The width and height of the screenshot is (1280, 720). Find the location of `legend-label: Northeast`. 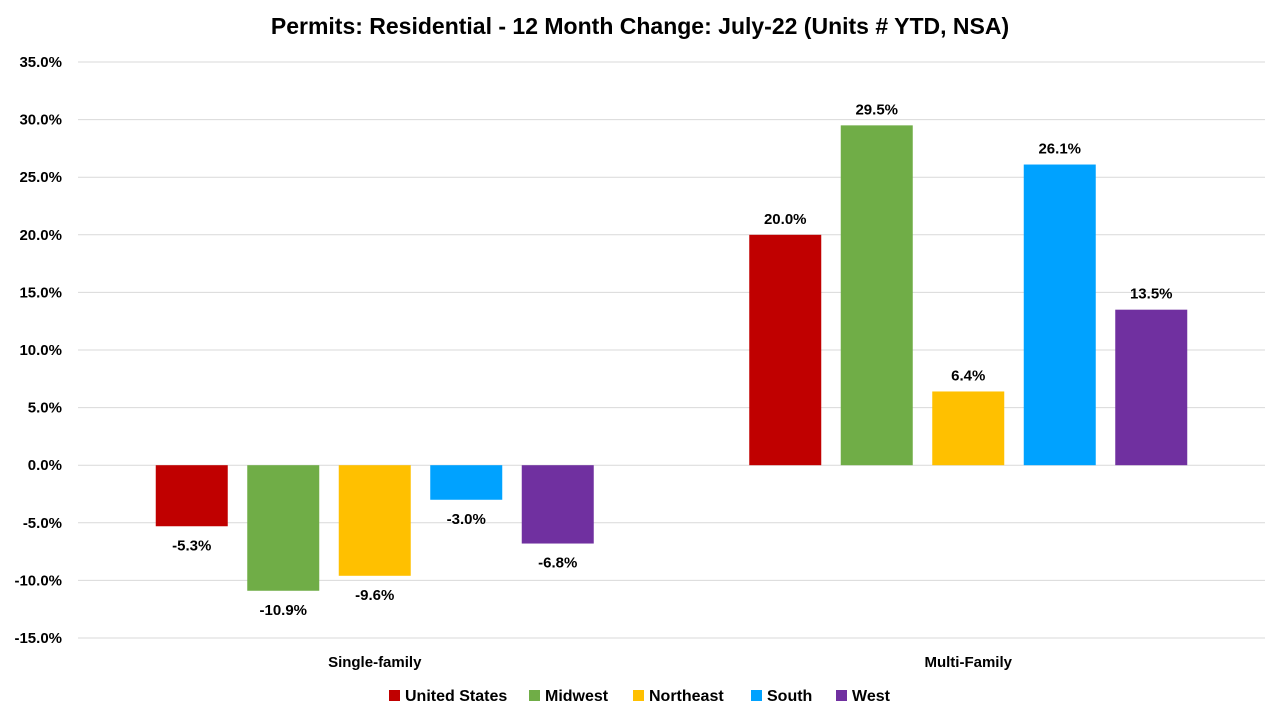

legend-label: Northeast is located at coordinates (686, 696).